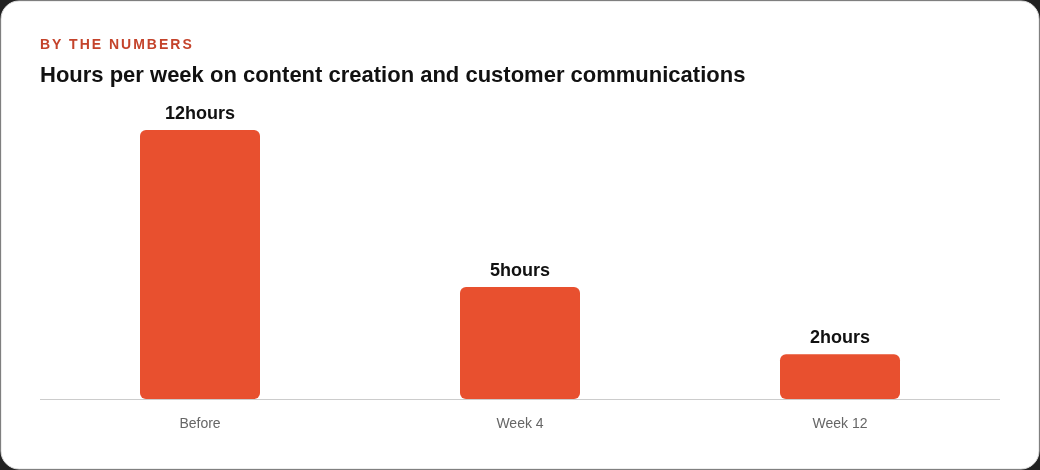 The height and width of the screenshot is (470, 1040). I want to click on x-tick-label: Before, so click(200, 423).